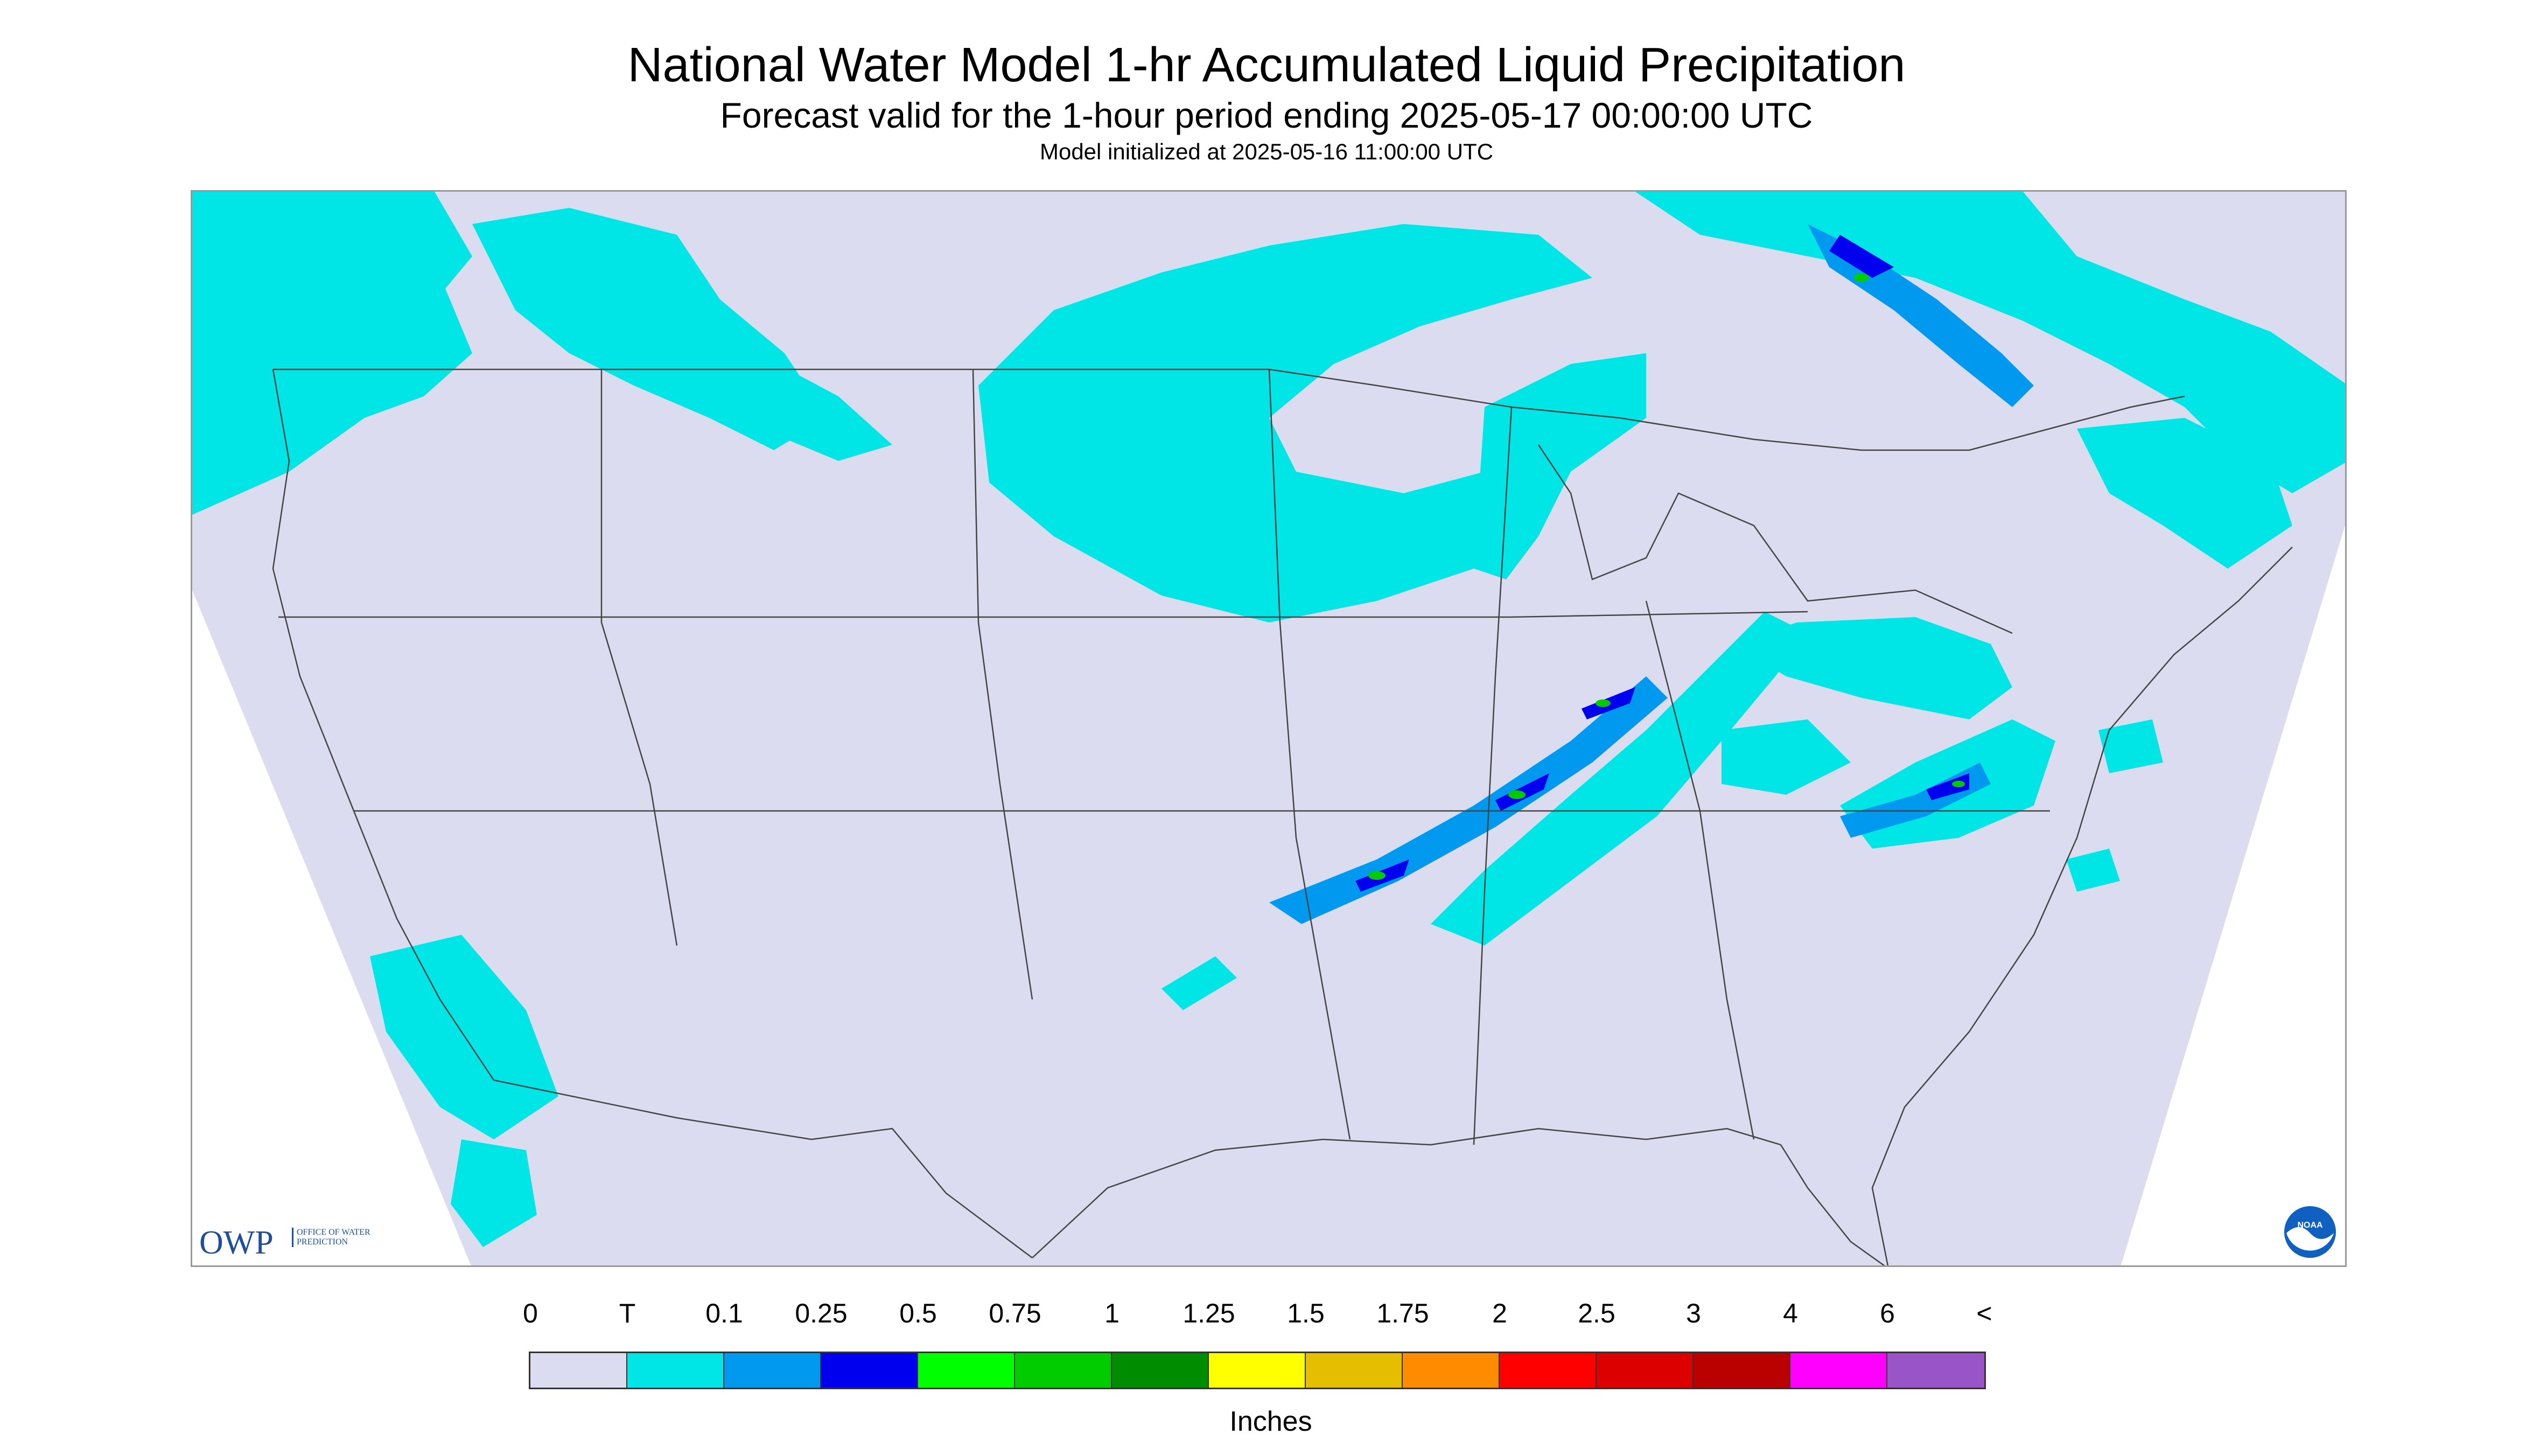 The image size is (2533, 1456). I want to click on legend-label: 0.75, so click(1015, 1313).